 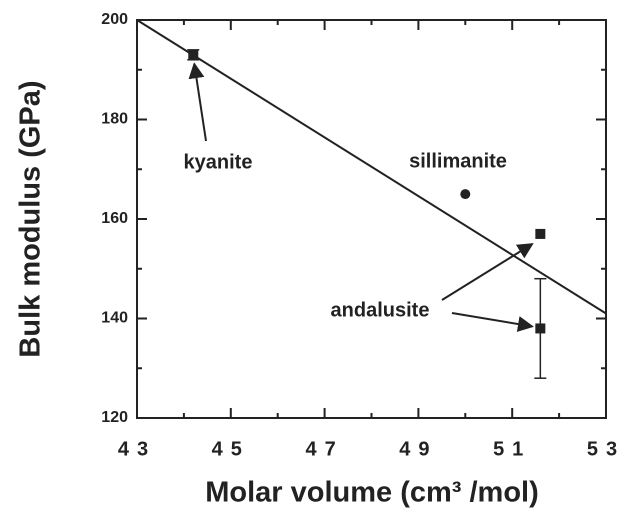 I want to click on x-tick-label: 47, so click(x=324, y=449).